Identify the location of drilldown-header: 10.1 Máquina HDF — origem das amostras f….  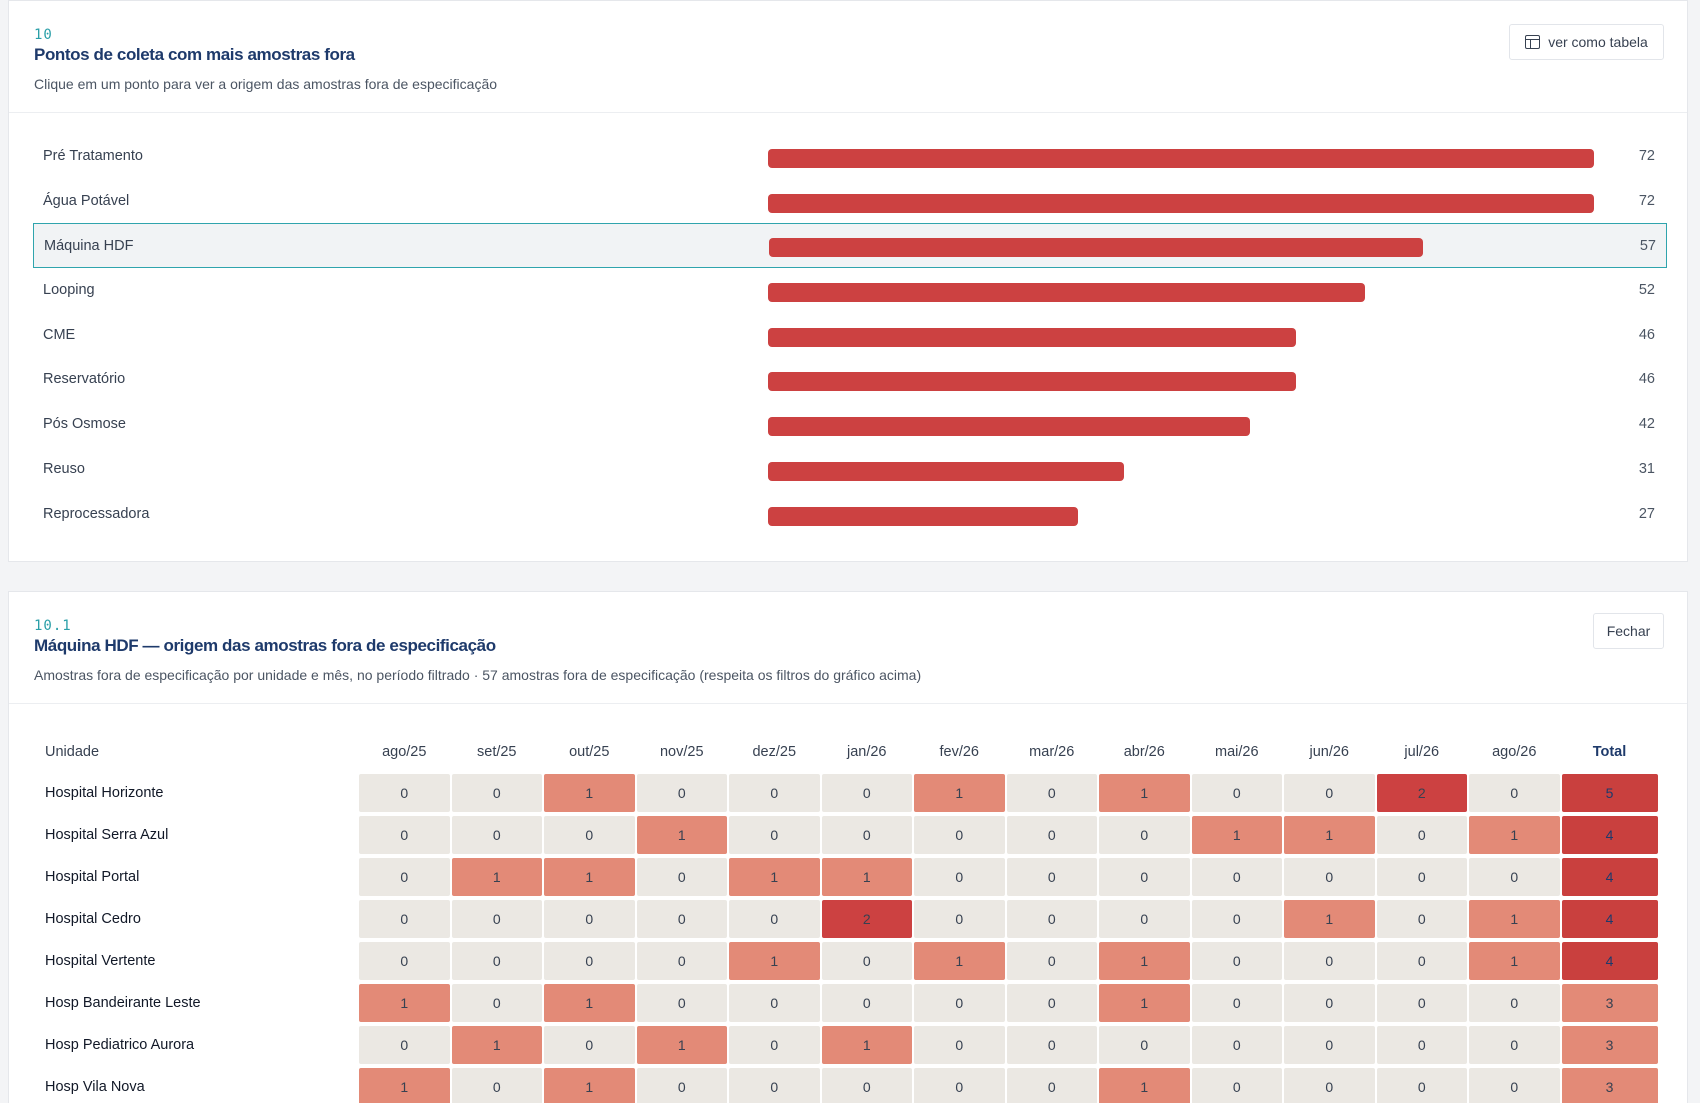
(848, 648).